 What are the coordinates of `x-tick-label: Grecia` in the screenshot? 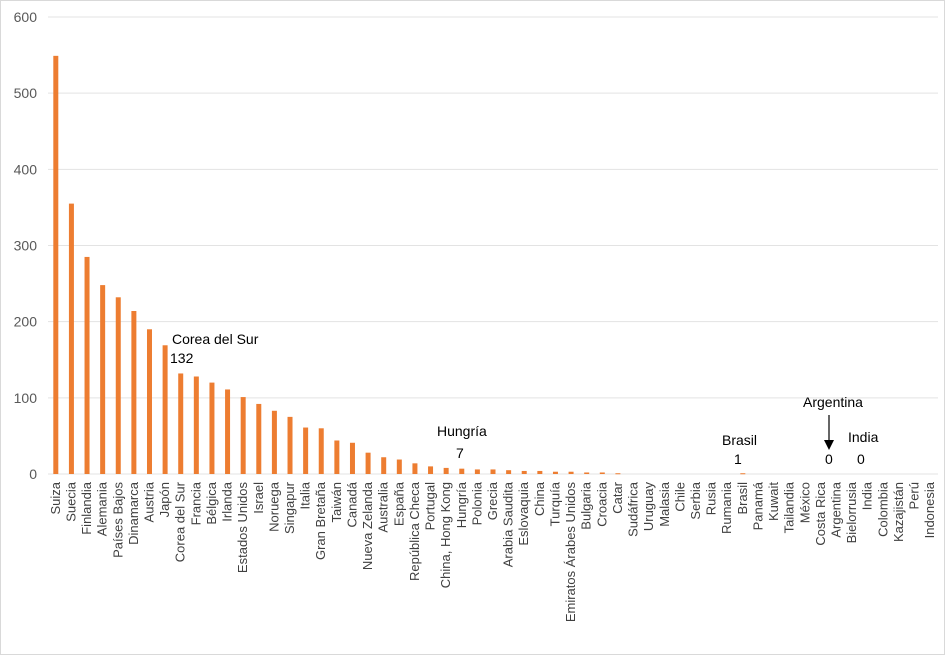 It's located at (492, 500).